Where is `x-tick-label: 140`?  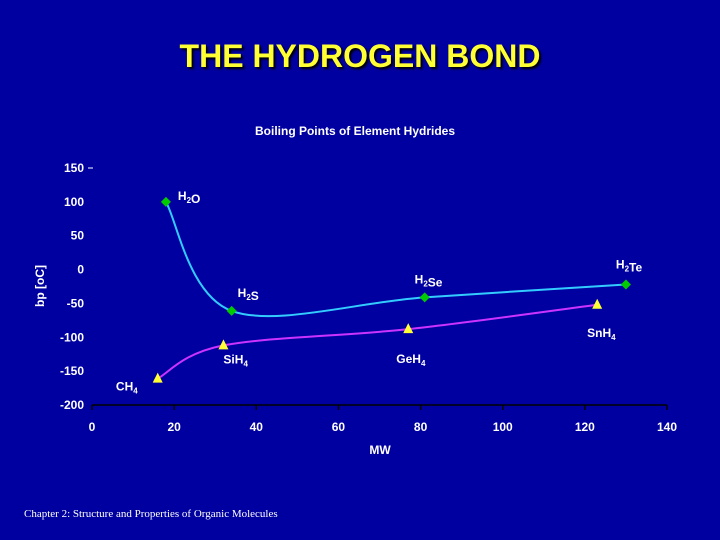
x-tick-label: 140 is located at coordinates (667, 427).